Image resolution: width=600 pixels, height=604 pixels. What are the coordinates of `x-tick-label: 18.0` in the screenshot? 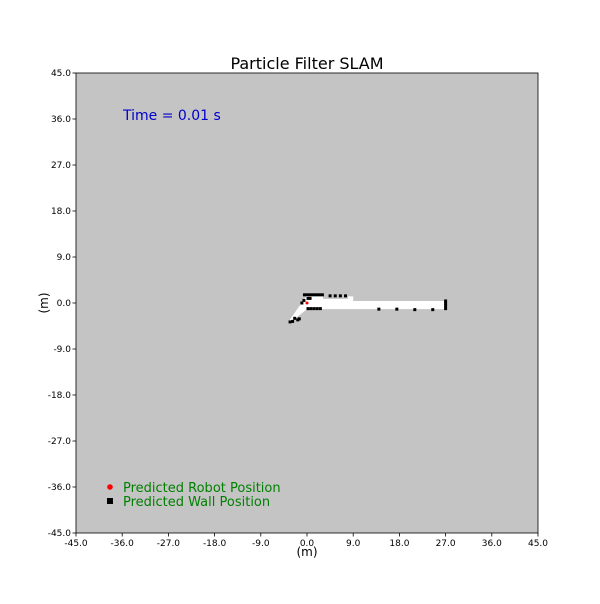 It's located at (399, 544).